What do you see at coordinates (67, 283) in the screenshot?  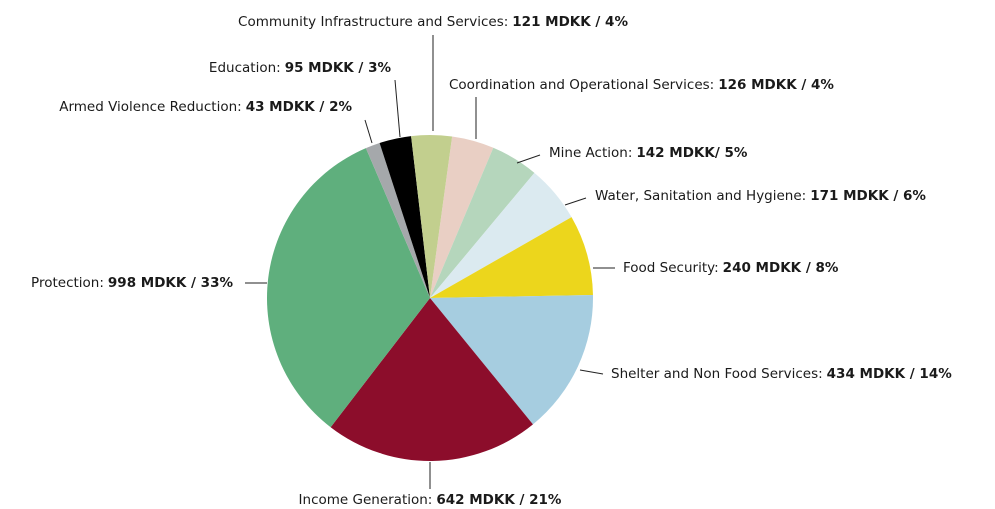 I see `slice-name: Protection:` at bounding box center [67, 283].